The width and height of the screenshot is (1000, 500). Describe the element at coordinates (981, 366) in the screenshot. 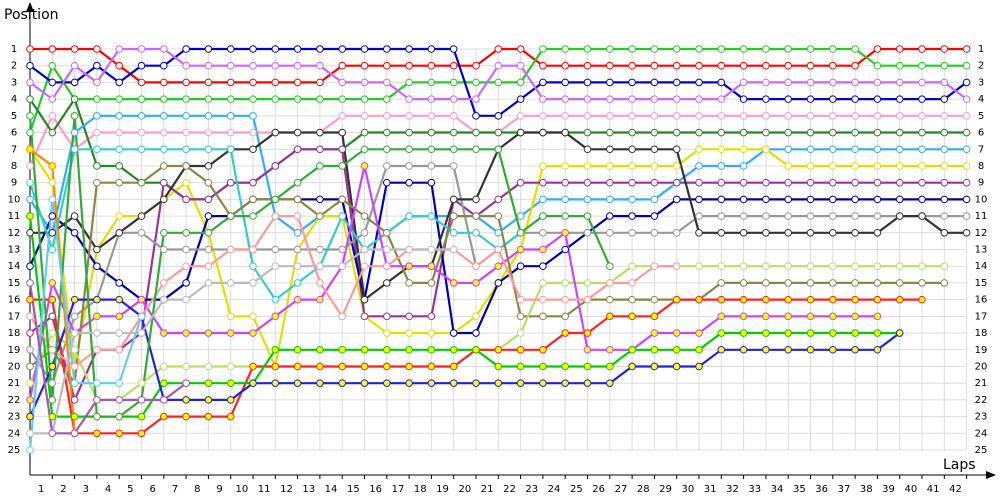

I see `y-tick-label-right: 20` at that location.